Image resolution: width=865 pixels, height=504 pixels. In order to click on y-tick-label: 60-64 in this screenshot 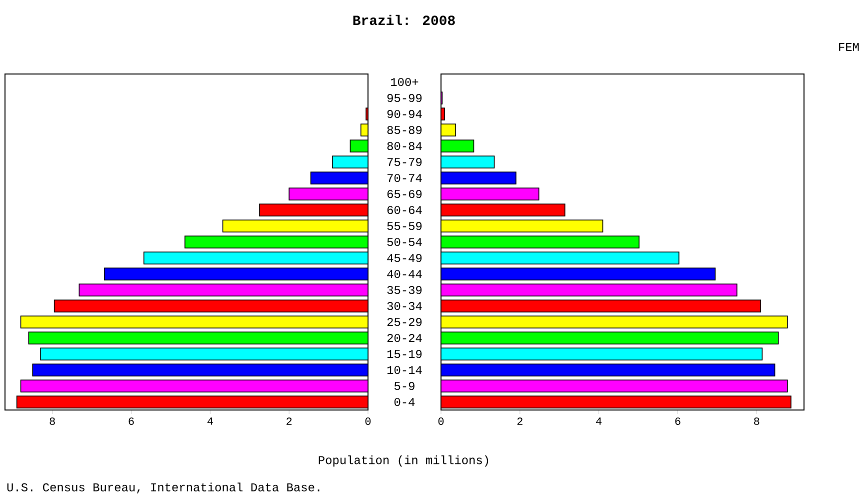, I will do `click(404, 210)`.